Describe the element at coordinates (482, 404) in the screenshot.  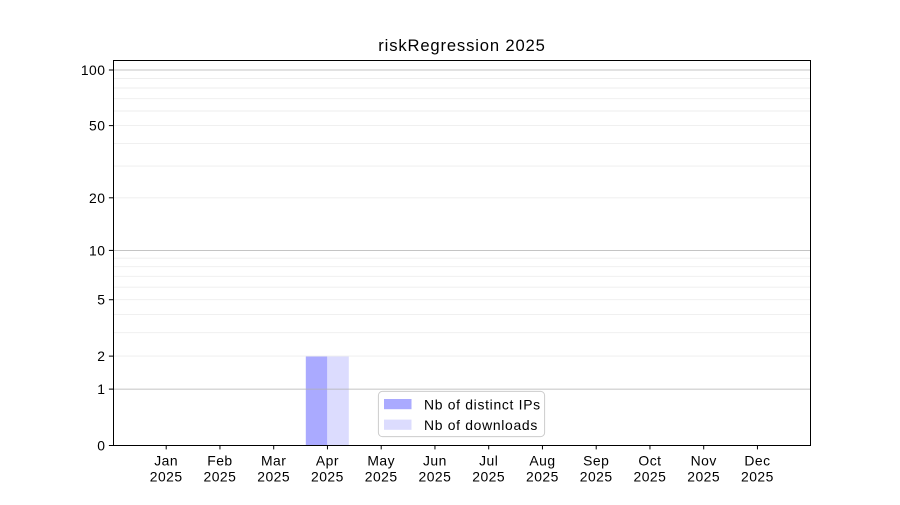
I see `svg-text: Nb of distinct IPs` at that location.